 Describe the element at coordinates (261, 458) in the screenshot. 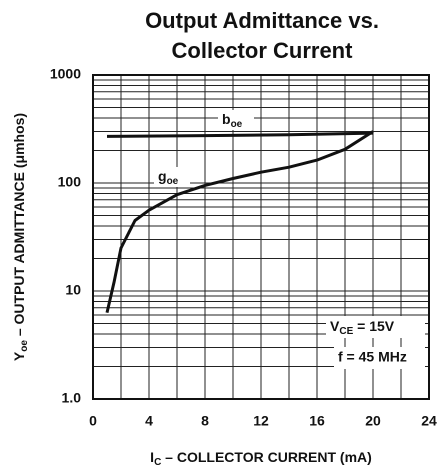

I see `x-axis-label: IC – COLLECTOR CURRENT (mA)` at that location.